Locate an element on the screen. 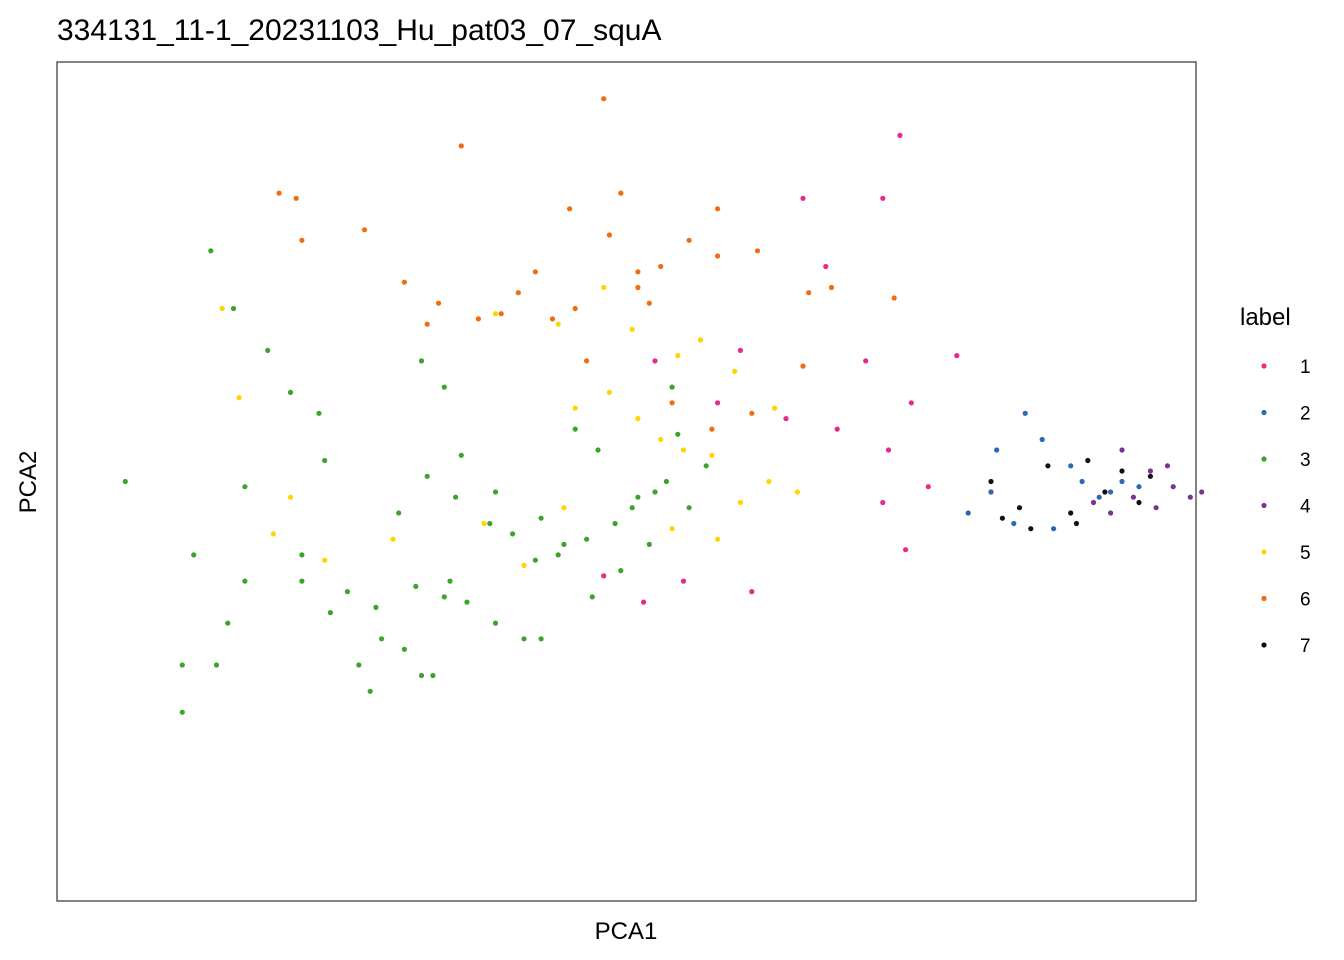 This screenshot has height=960, width=1344. legend-label-5: 5 is located at coordinates (1305, 553).